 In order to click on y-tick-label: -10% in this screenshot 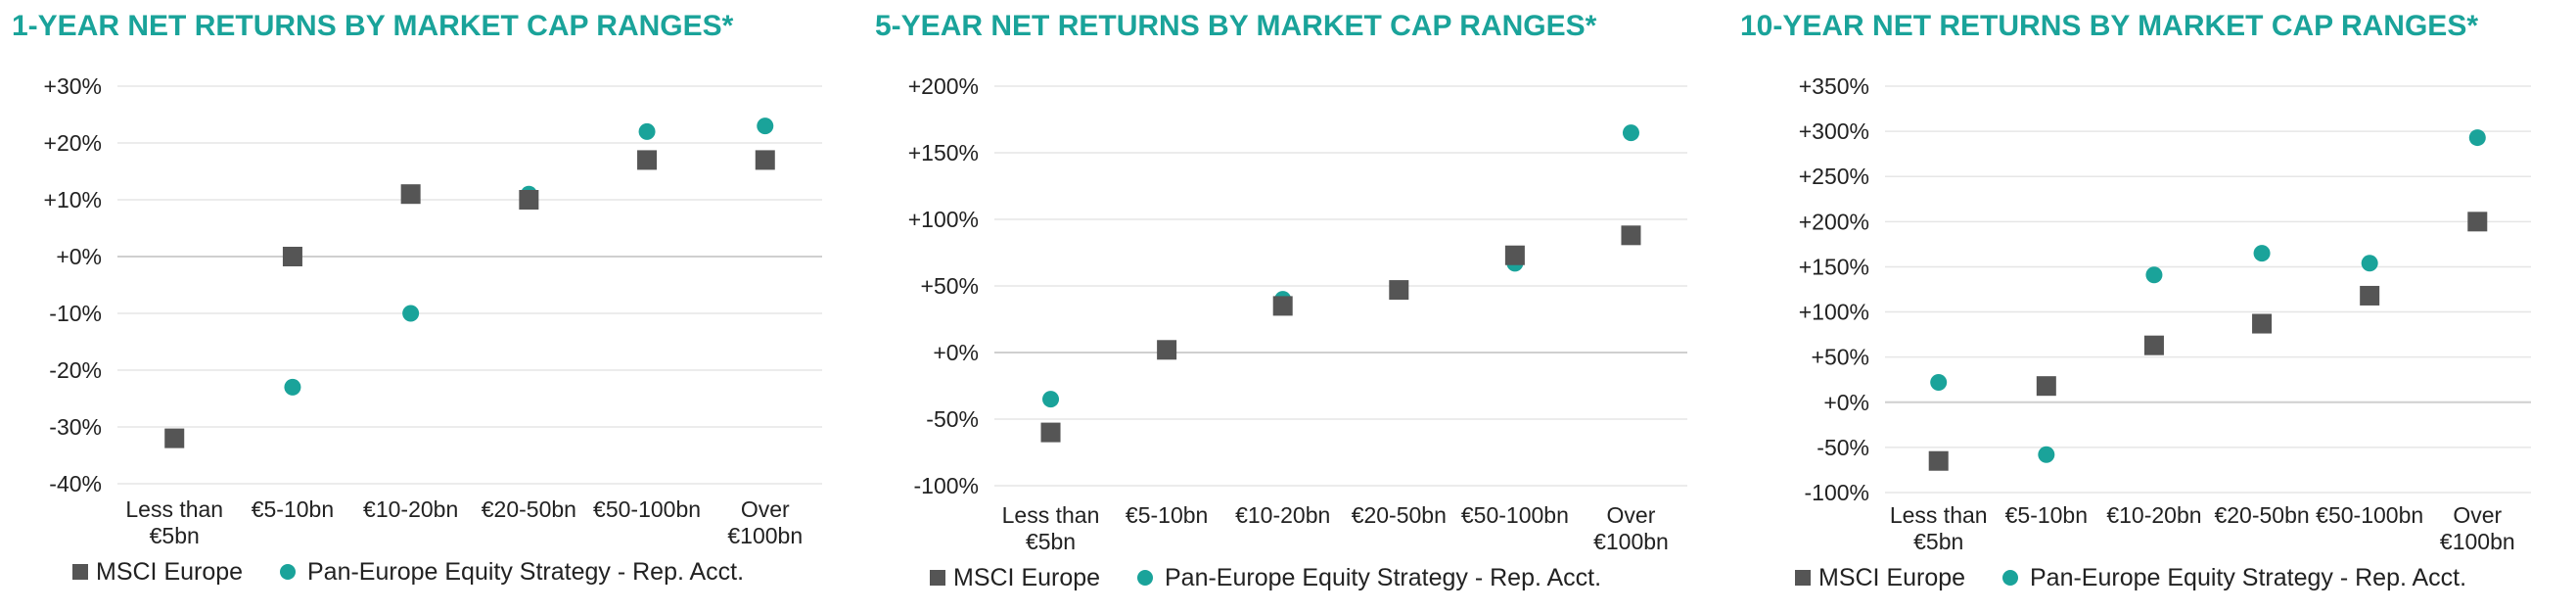, I will do `click(75, 313)`.